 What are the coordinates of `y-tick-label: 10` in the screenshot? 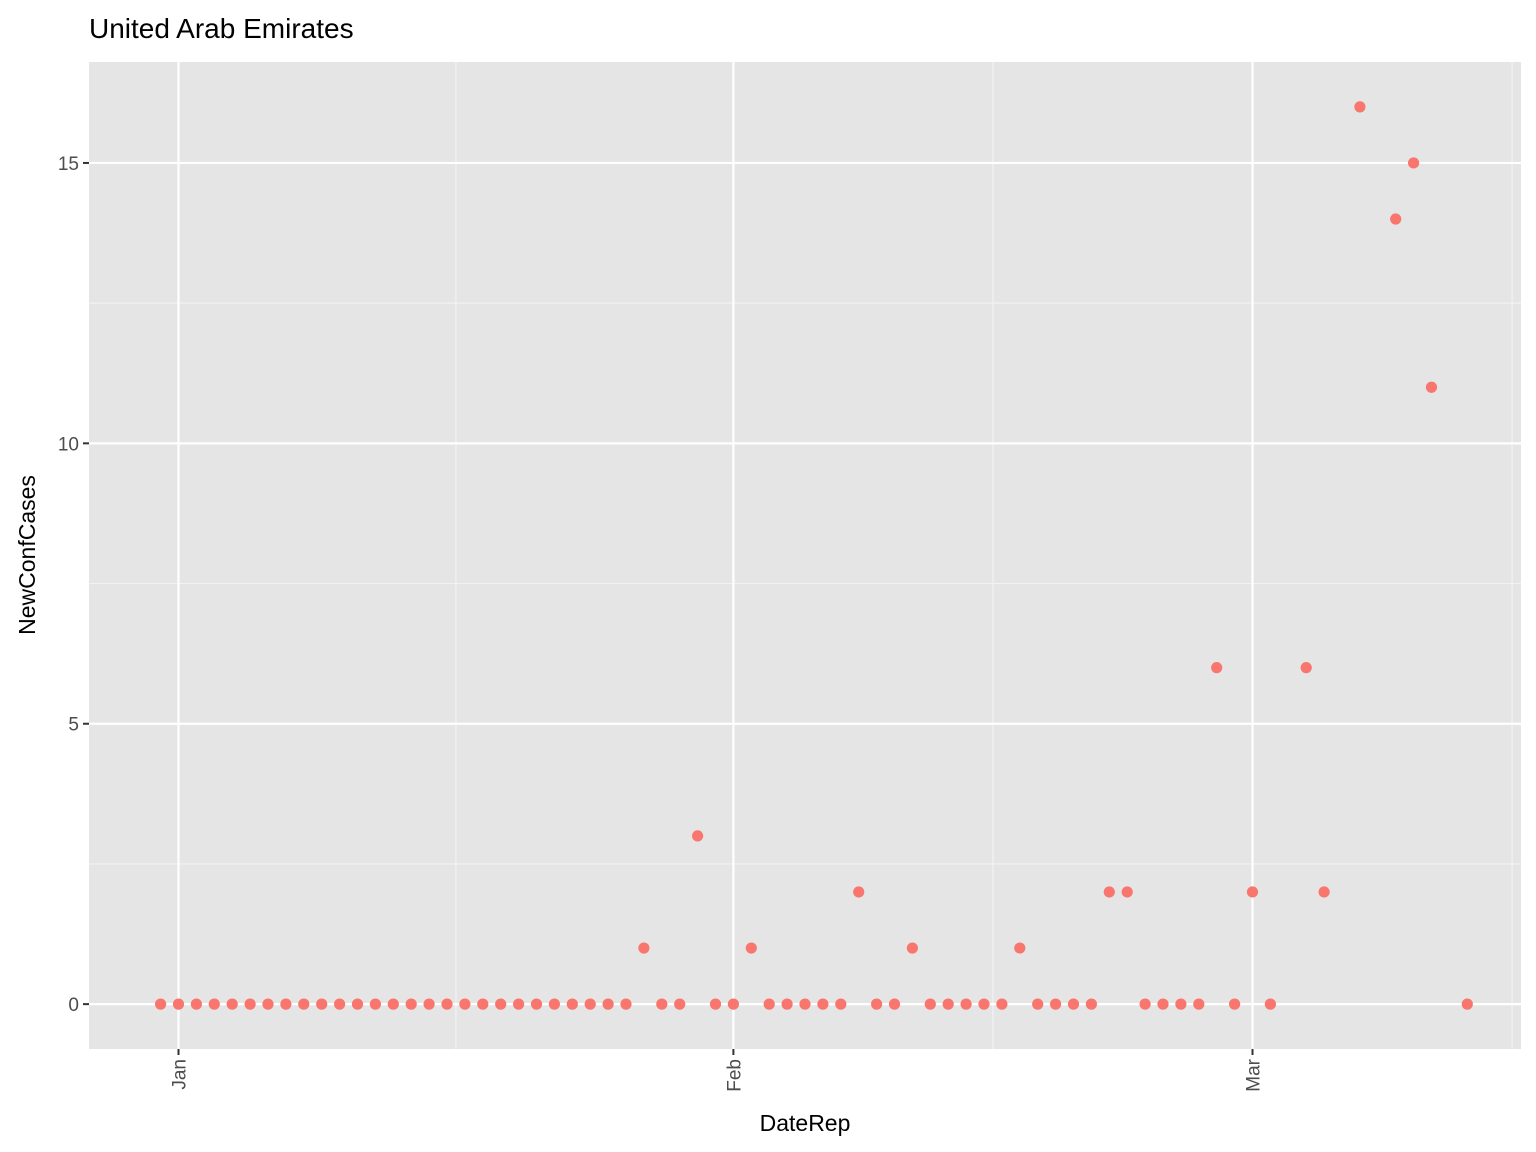 It's located at (68, 444).